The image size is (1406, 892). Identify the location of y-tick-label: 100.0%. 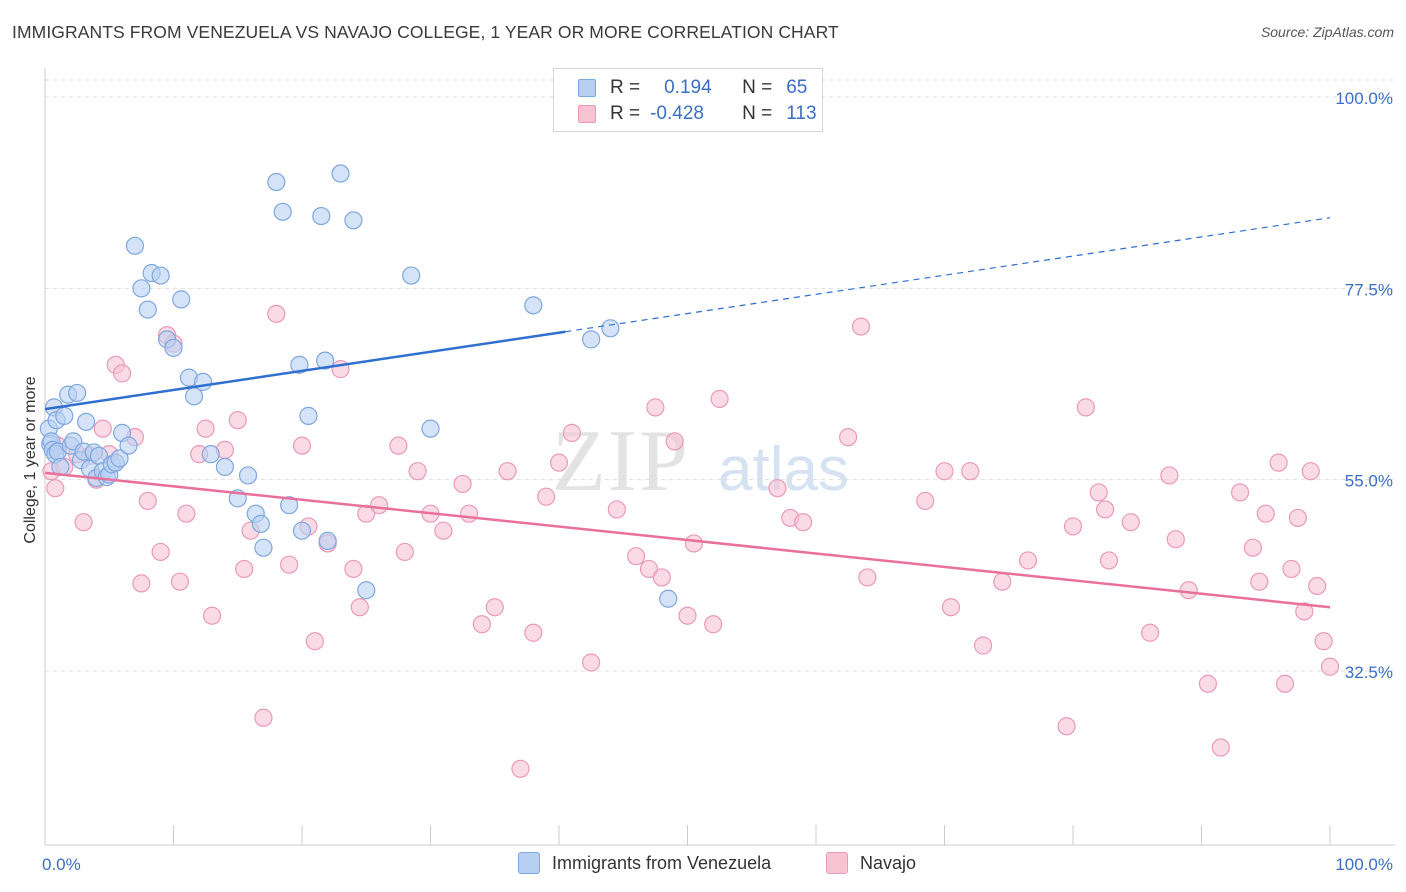
(1364, 98).